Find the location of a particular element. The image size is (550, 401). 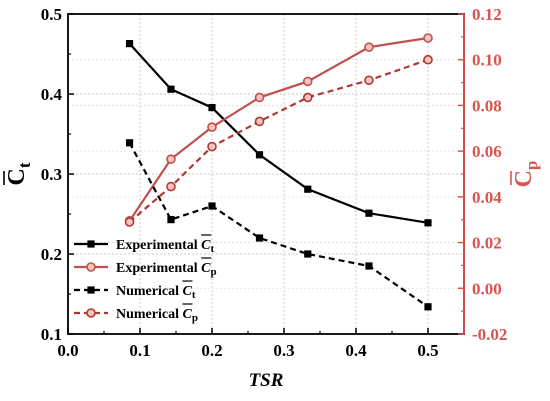

y-left-tick-label: 0.3 is located at coordinates (51, 174).